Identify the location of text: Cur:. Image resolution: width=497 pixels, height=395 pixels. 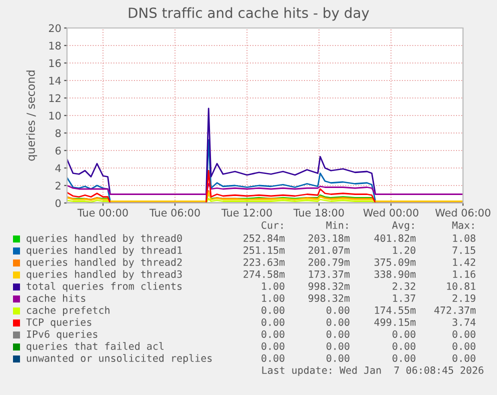
(272, 225).